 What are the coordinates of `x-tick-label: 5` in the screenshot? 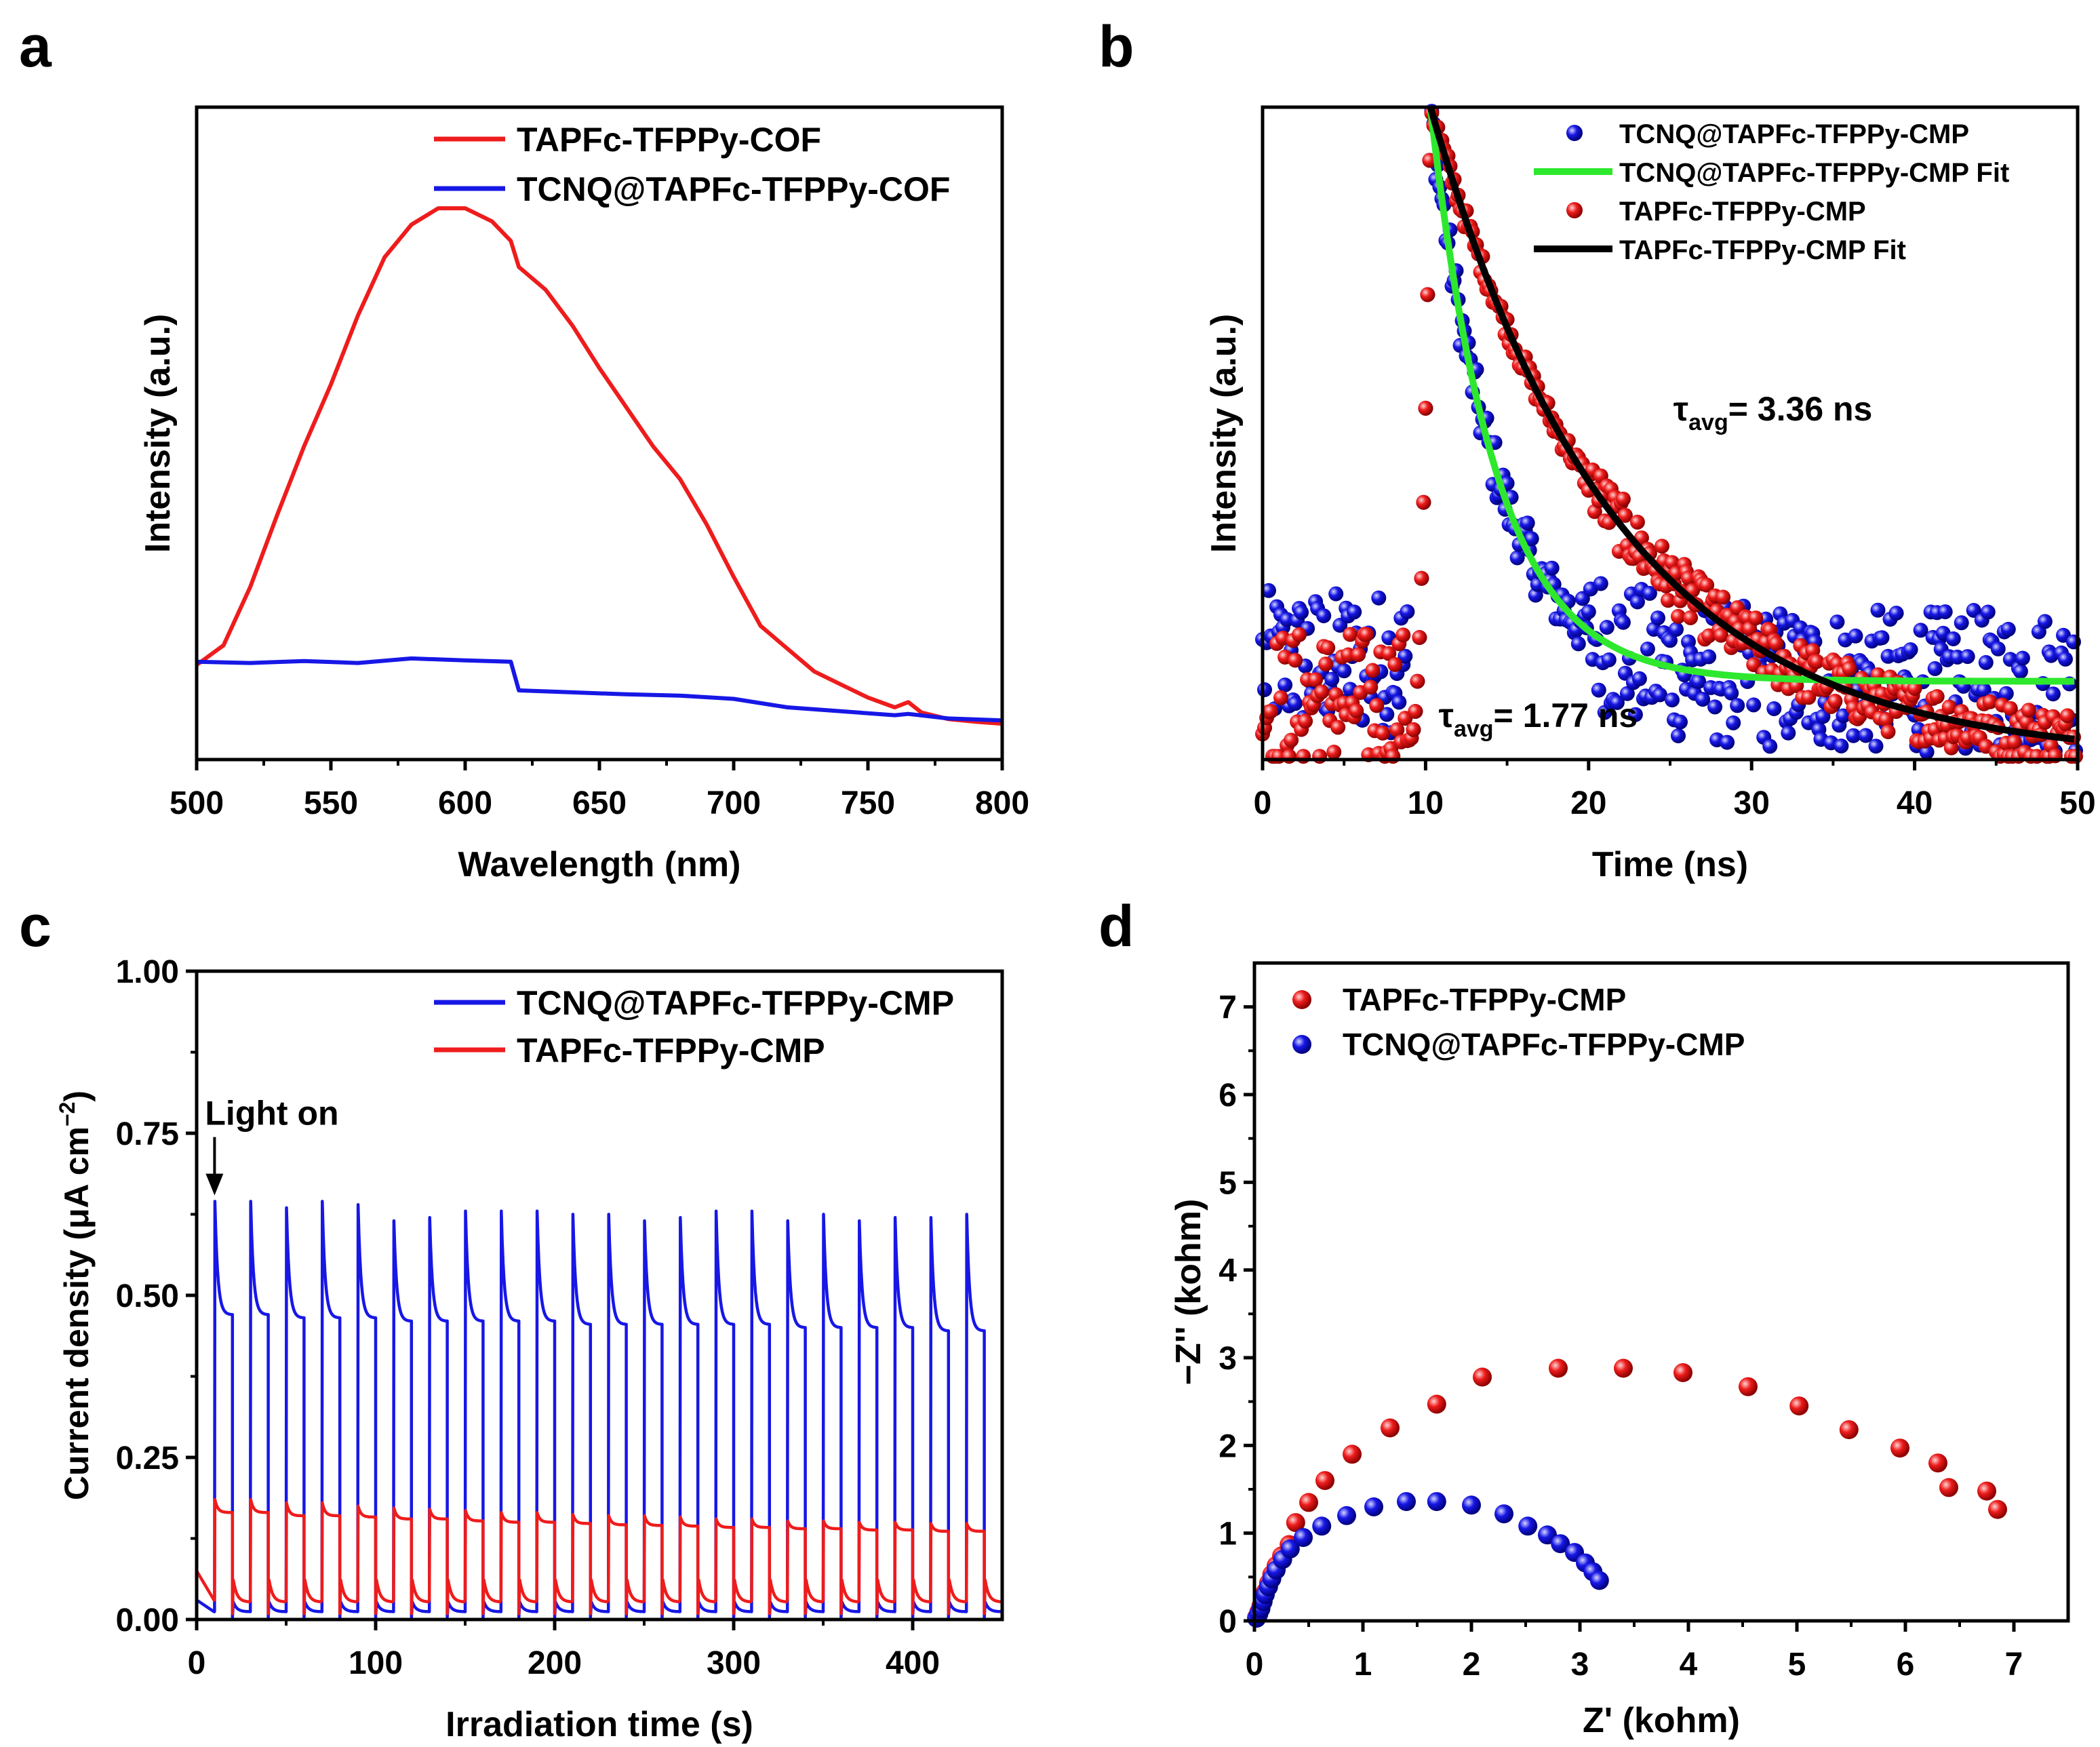 It's located at (1797, 1665).